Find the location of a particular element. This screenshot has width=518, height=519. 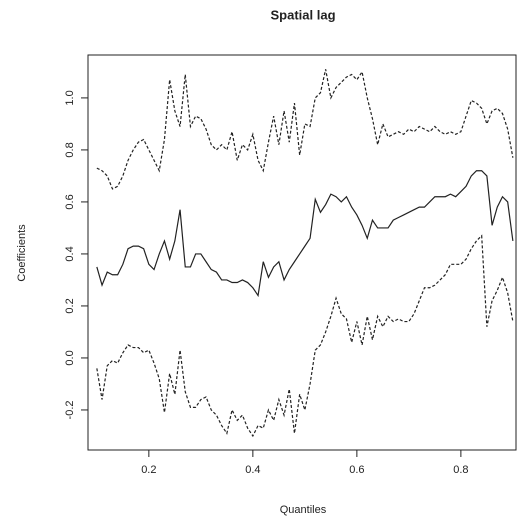

x-tick-label: 0.4 is located at coordinates (252, 470).